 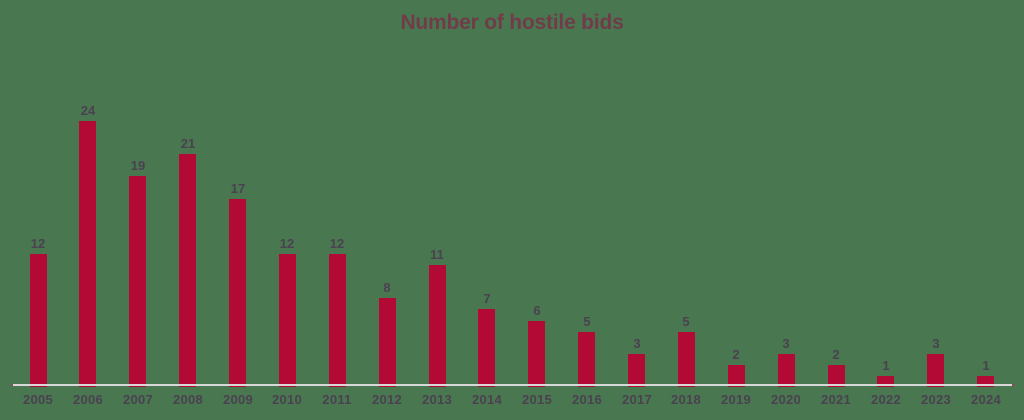 What do you see at coordinates (138, 165) in the screenshot?
I see `bar-value-label: 19` at bounding box center [138, 165].